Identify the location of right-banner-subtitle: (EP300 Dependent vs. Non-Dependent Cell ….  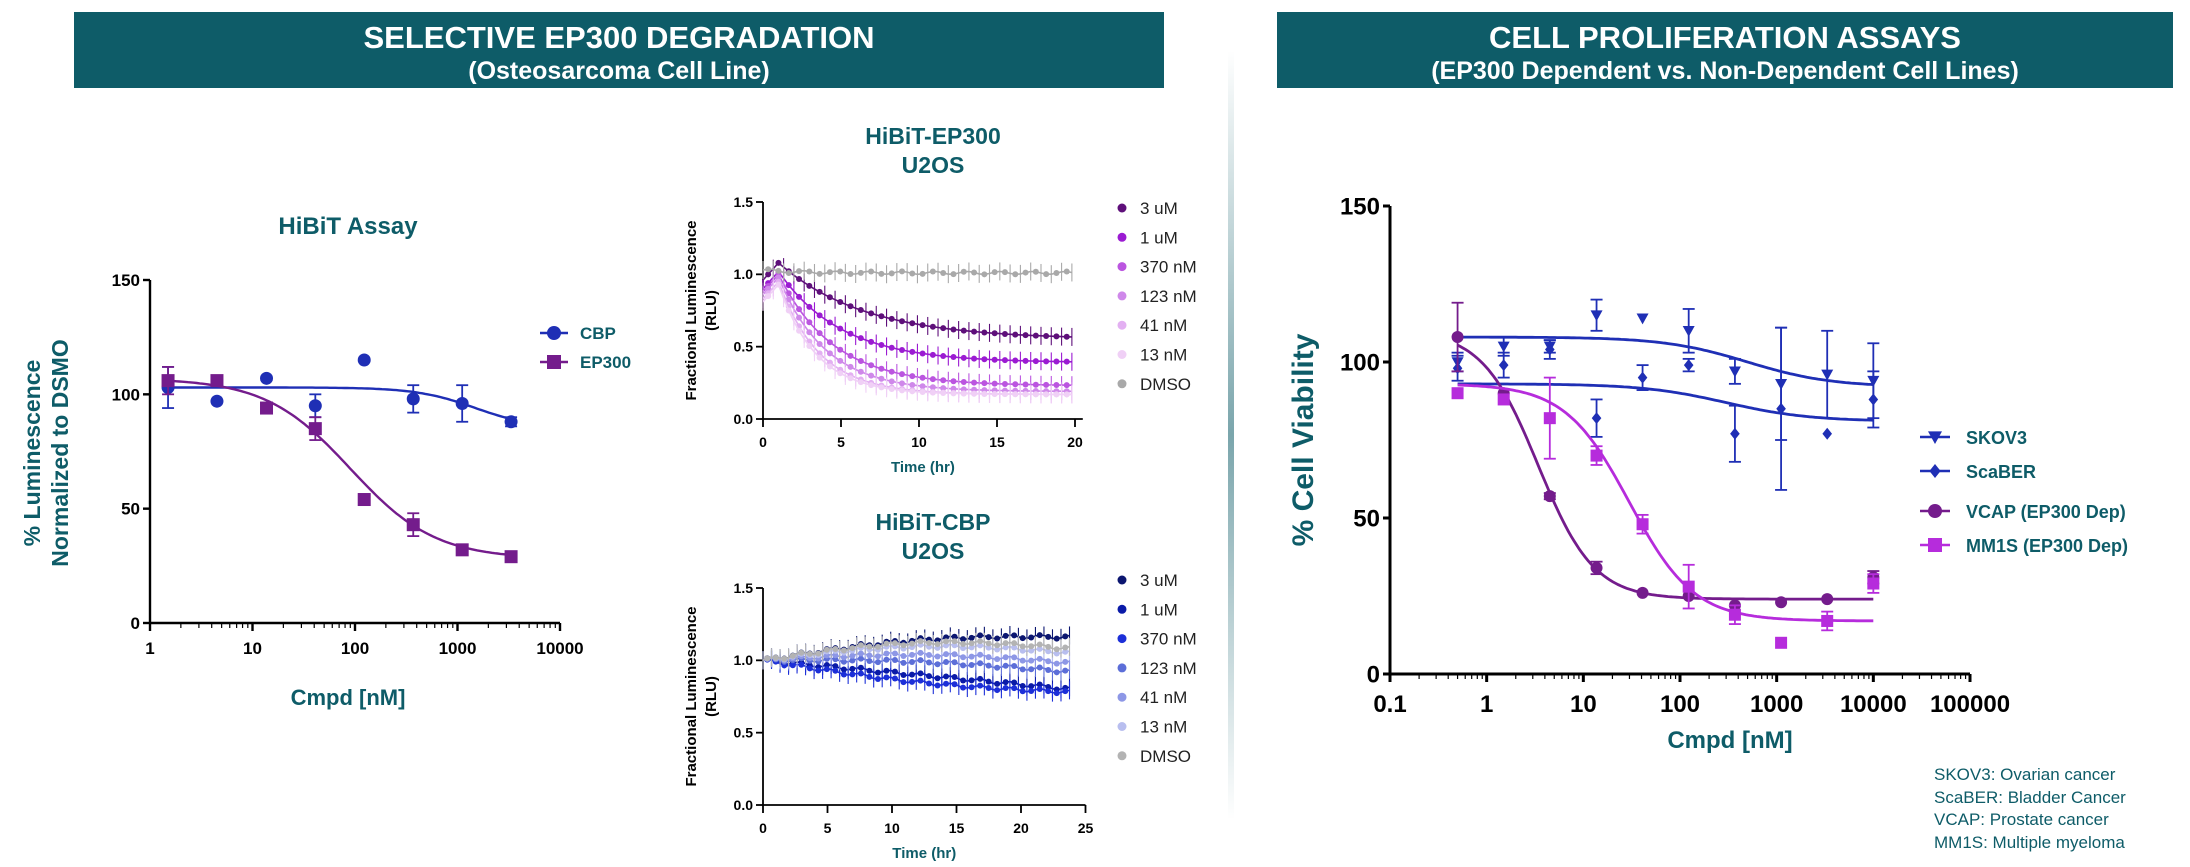
(1725, 71).